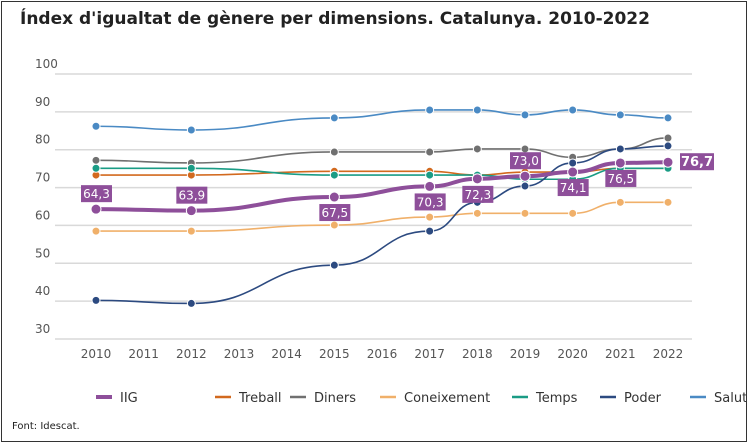  I want to click on data-label: 67,5, so click(334, 213).